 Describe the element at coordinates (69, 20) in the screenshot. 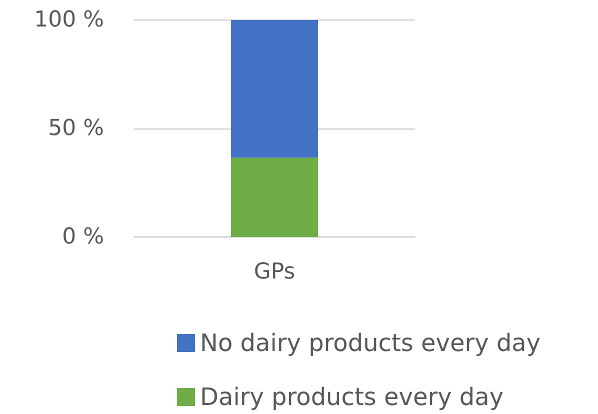

I see `y-tick-label: 100 %` at that location.